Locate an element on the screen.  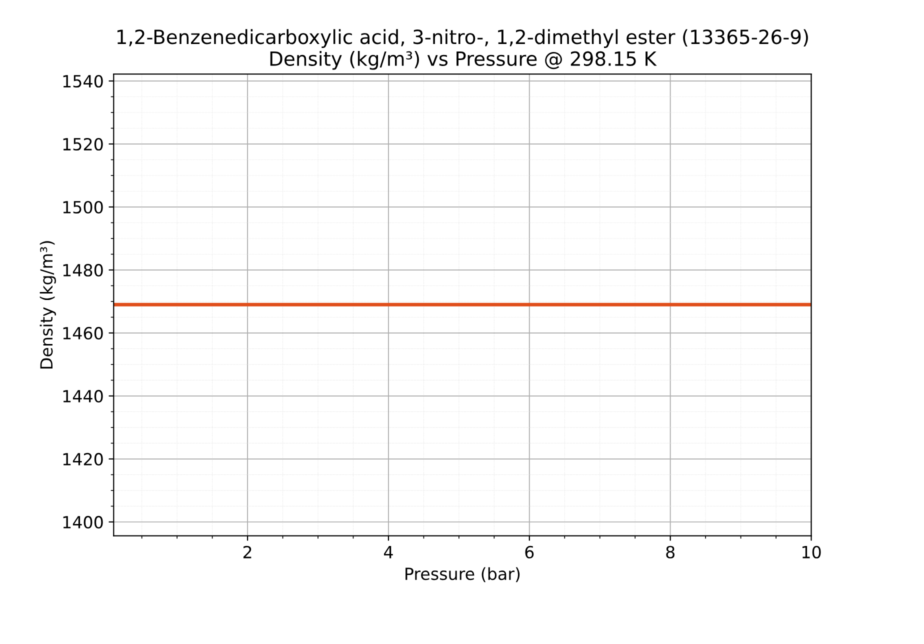
x-tick-label: 4 is located at coordinates (388, 552).